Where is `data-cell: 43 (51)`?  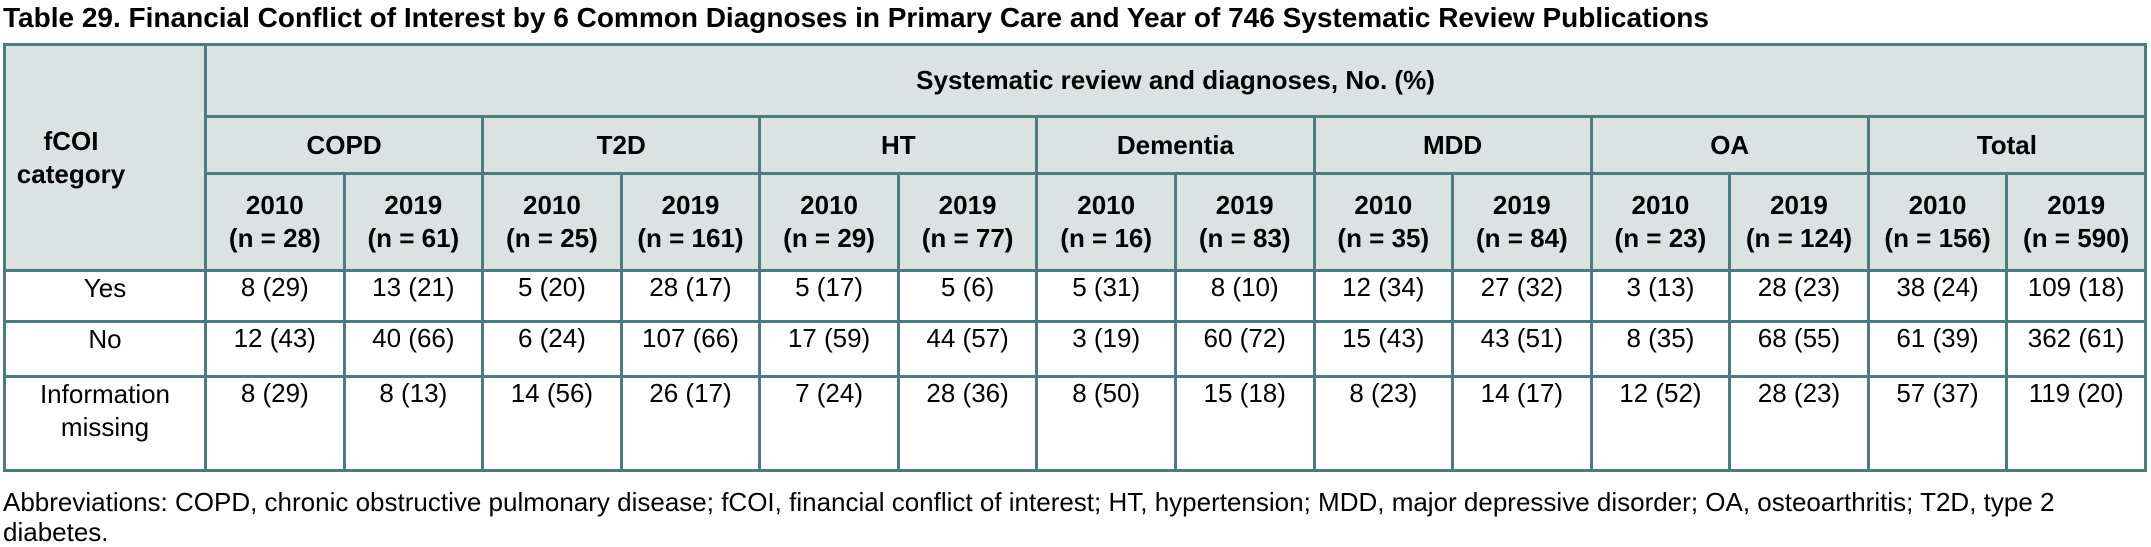
data-cell: 43 (51) is located at coordinates (1522, 349).